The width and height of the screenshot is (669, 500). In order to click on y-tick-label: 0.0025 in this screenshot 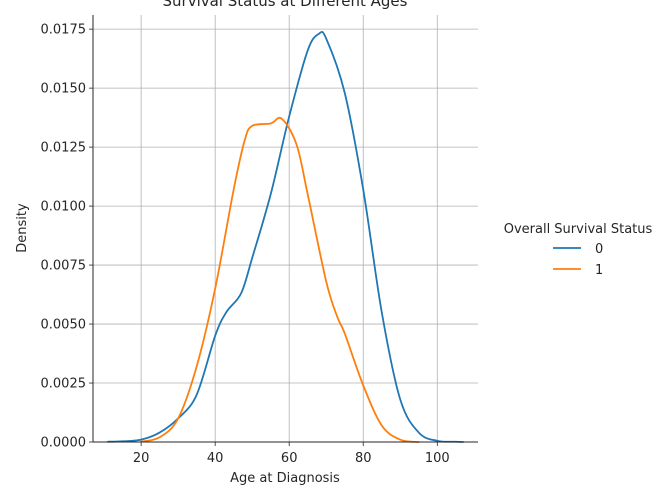, I will do `click(64, 384)`.